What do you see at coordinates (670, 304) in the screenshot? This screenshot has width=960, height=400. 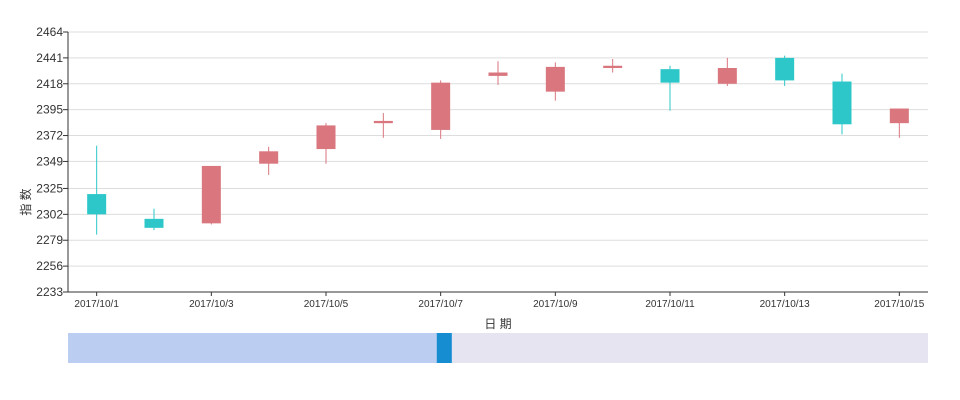 I see `x-tick-label: 2017/10/11` at bounding box center [670, 304].